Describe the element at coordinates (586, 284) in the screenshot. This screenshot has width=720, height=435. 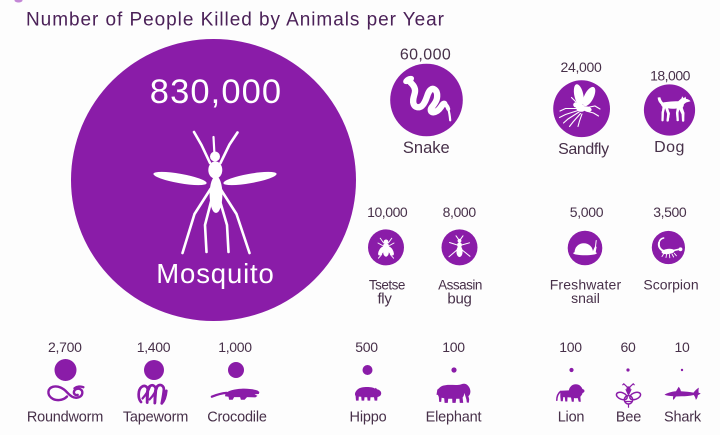
I see `svg-text: Freshwater` at that location.